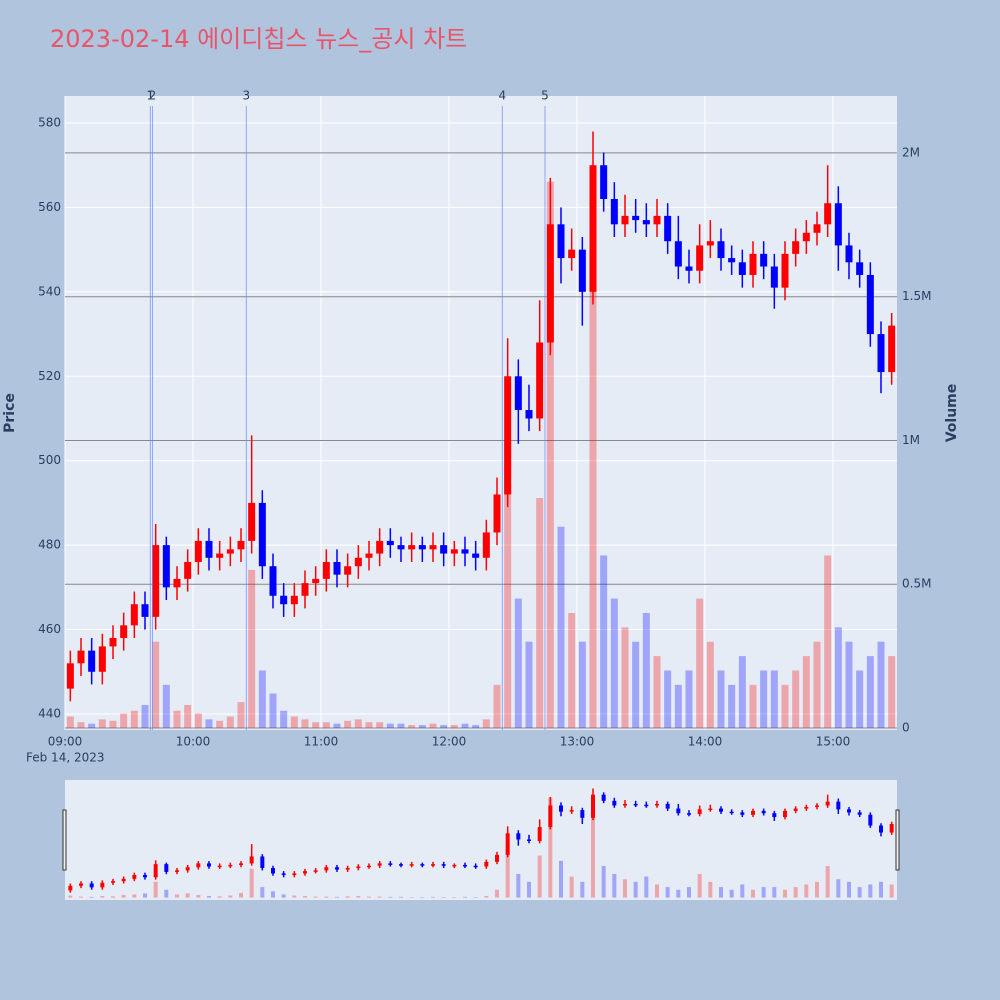 The image size is (1000, 1000). What do you see at coordinates (321, 742) in the screenshot?
I see `x-tick-label: 11:00` at bounding box center [321, 742].